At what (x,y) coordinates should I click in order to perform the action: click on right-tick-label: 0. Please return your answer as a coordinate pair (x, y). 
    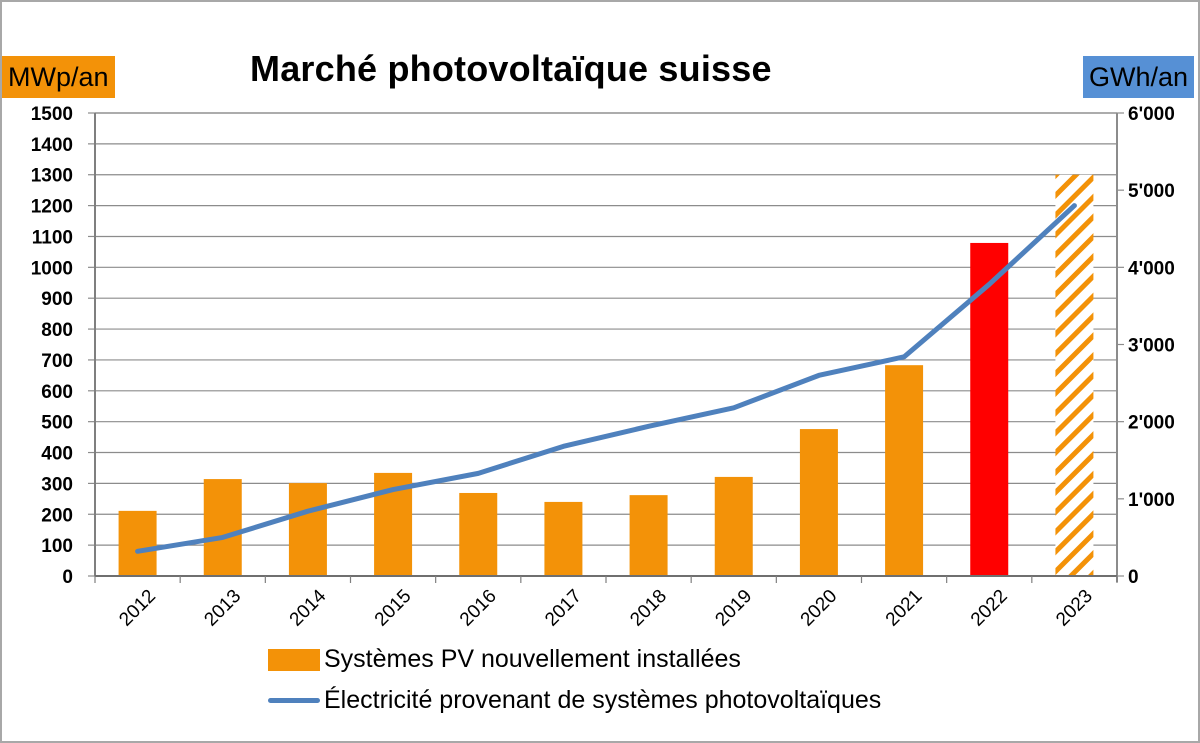
    Looking at the image, I should click on (1133, 577).